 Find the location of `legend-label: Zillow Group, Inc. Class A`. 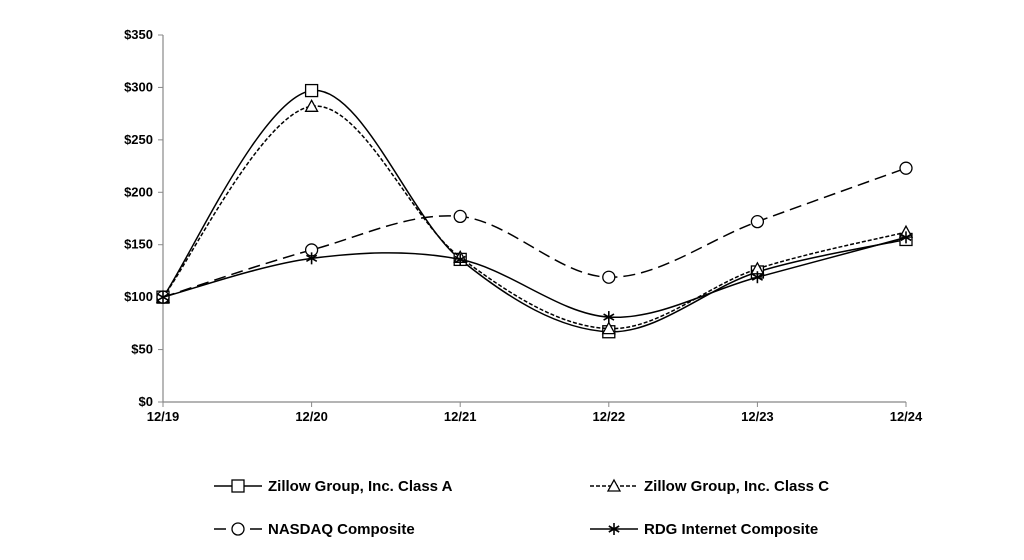

legend-label: Zillow Group, Inc. Class A is located at coordinates (360, 486).